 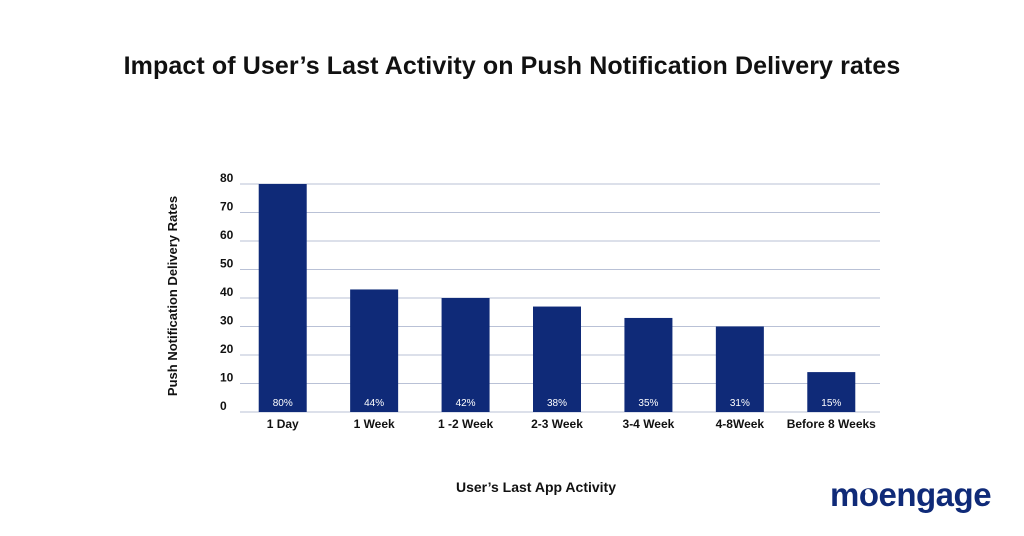 What do you see at coordinates (227, 378) in the screenshot?
I see `y-tick-label: 10` at bounding box center [227, 378].